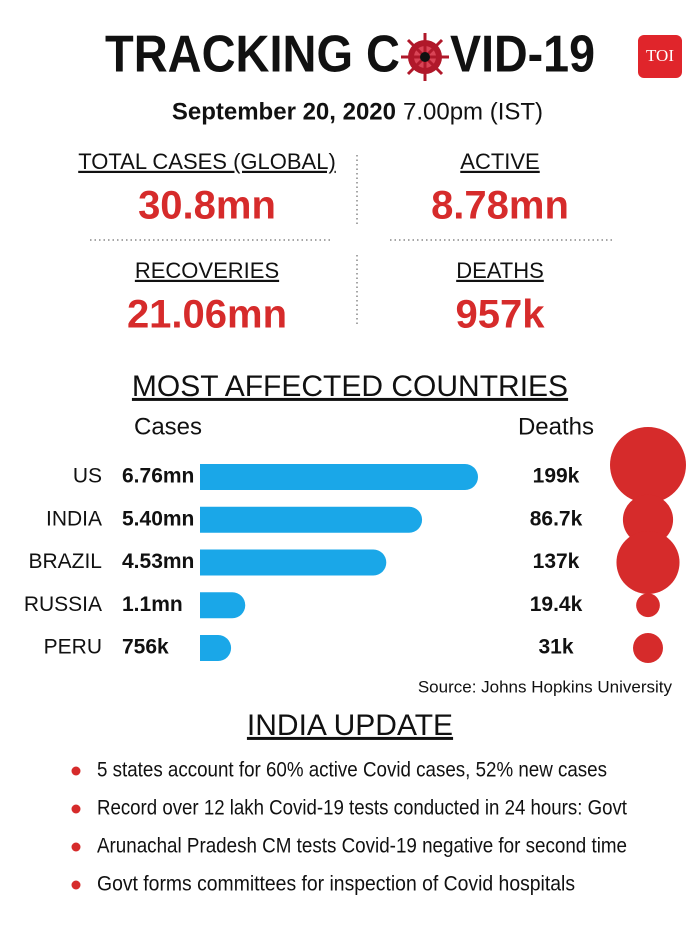 The width and height of the screenshot is (700, 935). What do you see at coordinates (522, 55) in the screenshot?
I see `title: VID-19` at bounding box center [522, 55].